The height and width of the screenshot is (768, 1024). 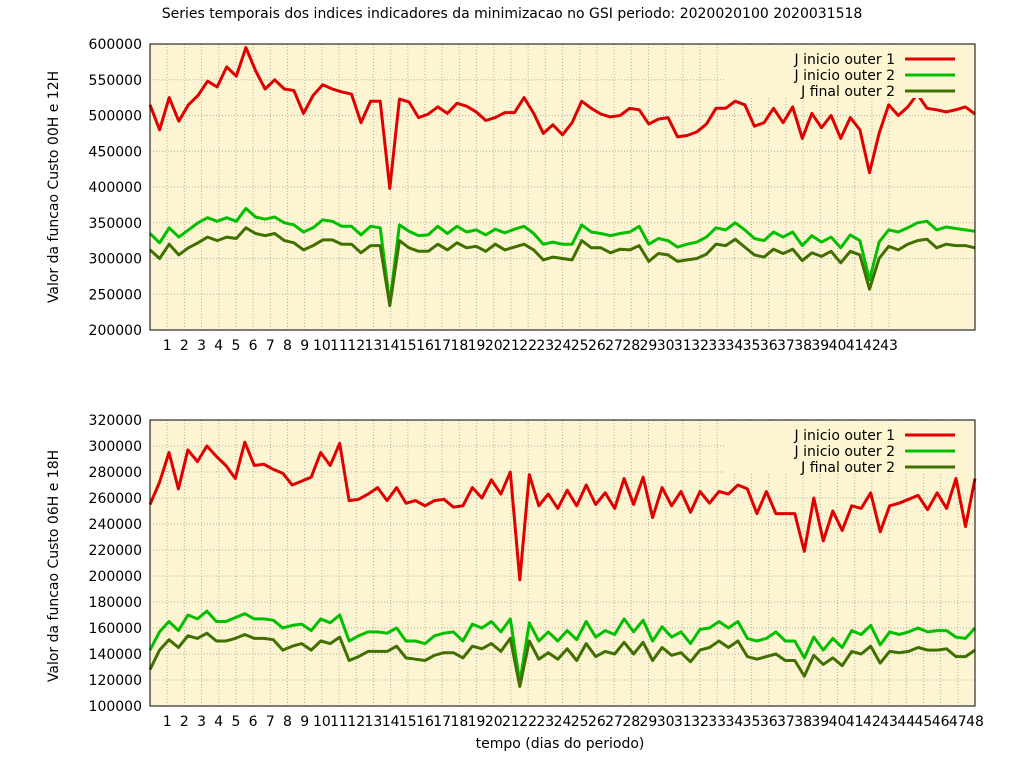 I want to click on x-tick-label: 38, so click(x=803, y=722).